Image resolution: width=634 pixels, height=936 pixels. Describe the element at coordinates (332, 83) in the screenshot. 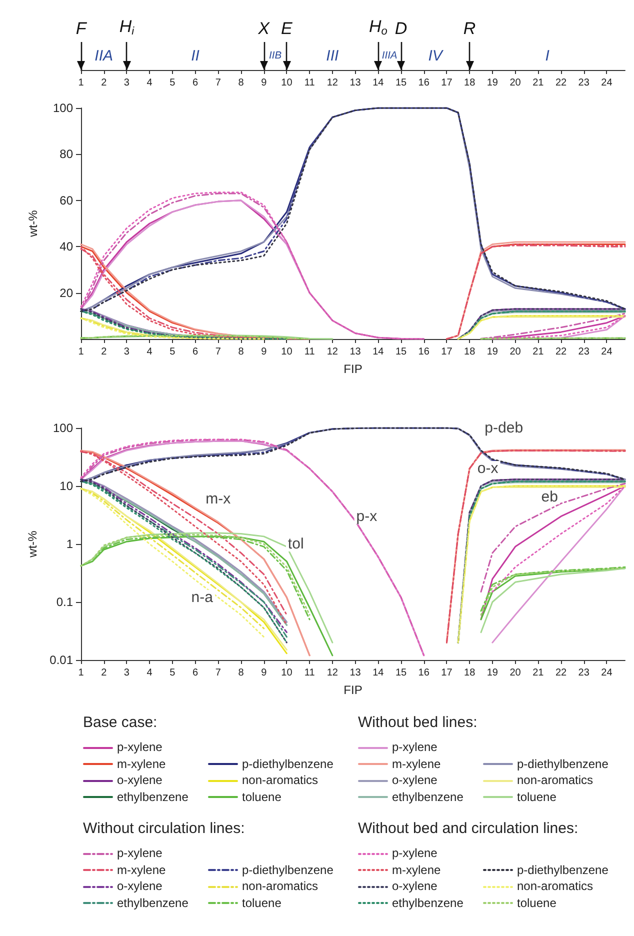

I see `x2-tick-label: 12` at that location.